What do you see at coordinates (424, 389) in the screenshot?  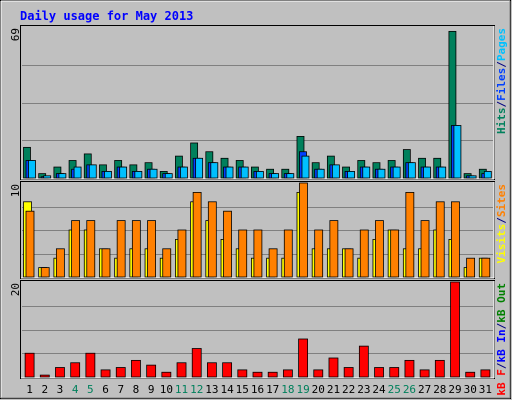 I see `x-tick-label: 27` at bounding box center [424, 389].